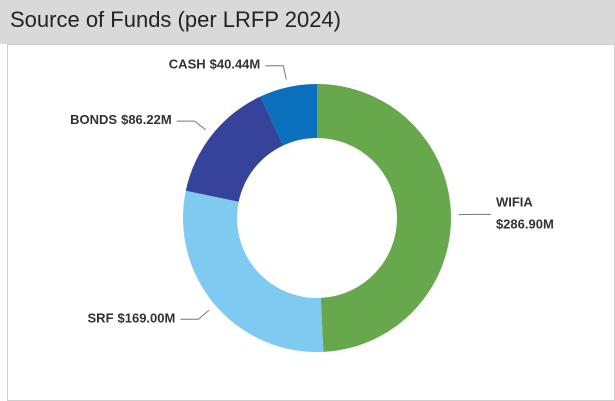 This screenshot has height=401, width=615. I want to click on value-label: $86.22M, so click(146, 120).